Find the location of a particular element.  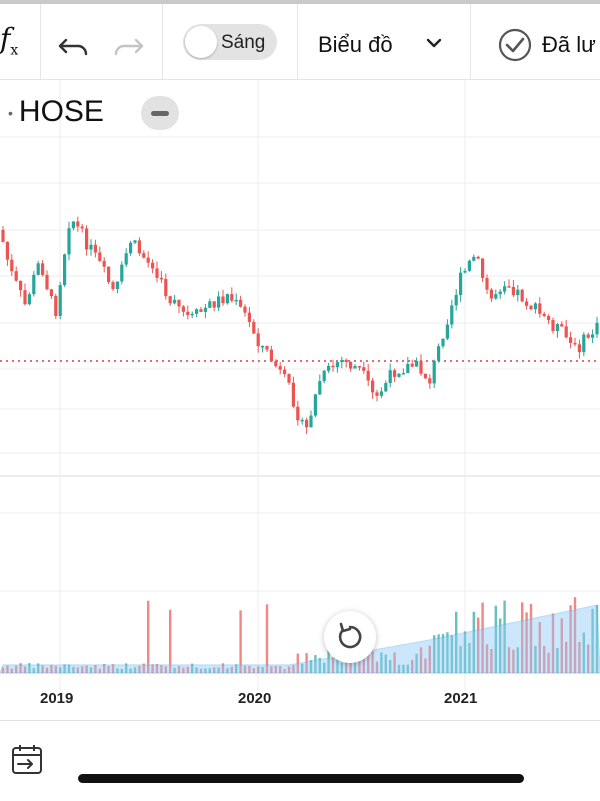

toolbar-divider is located at coordinates (470, 42).